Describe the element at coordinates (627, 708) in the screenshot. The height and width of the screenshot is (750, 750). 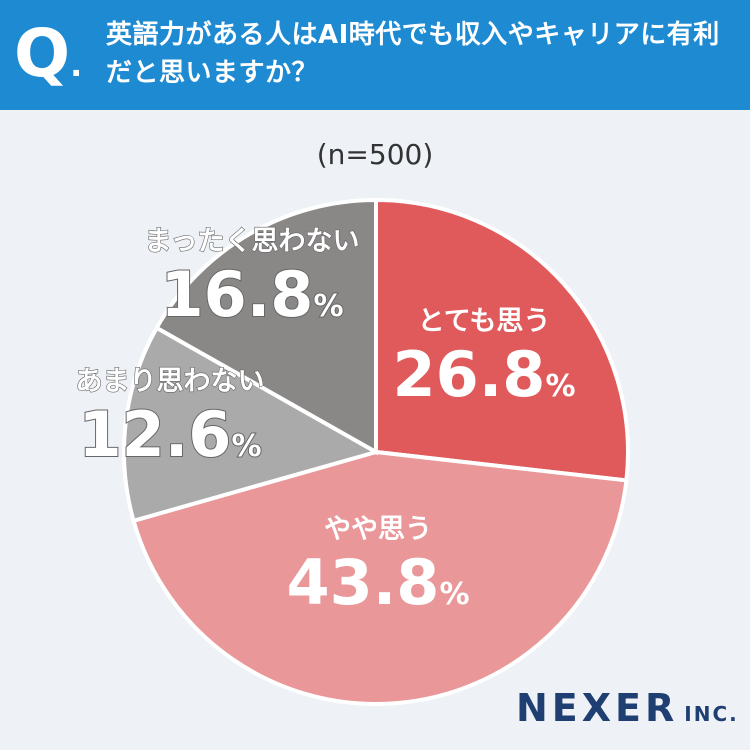
I see `nexer-logo: NEXER INC.` at that location.